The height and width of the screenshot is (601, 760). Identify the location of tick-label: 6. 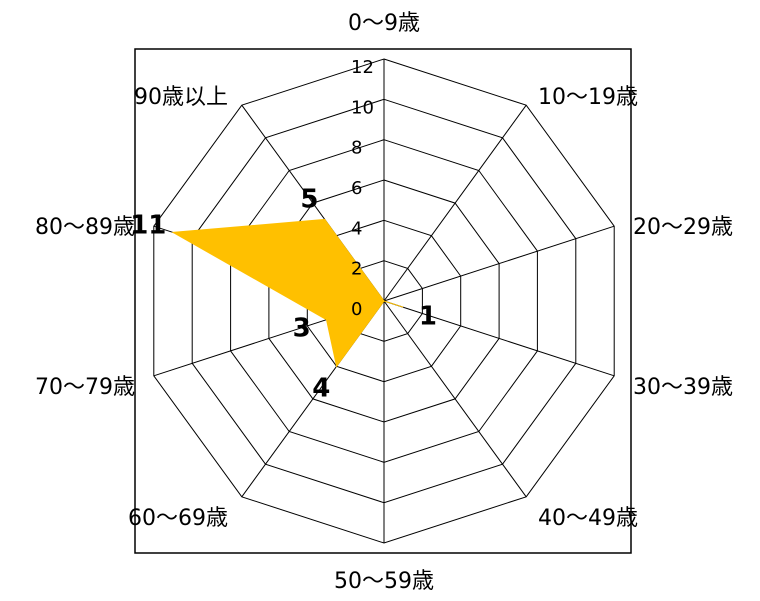
(356, 188).